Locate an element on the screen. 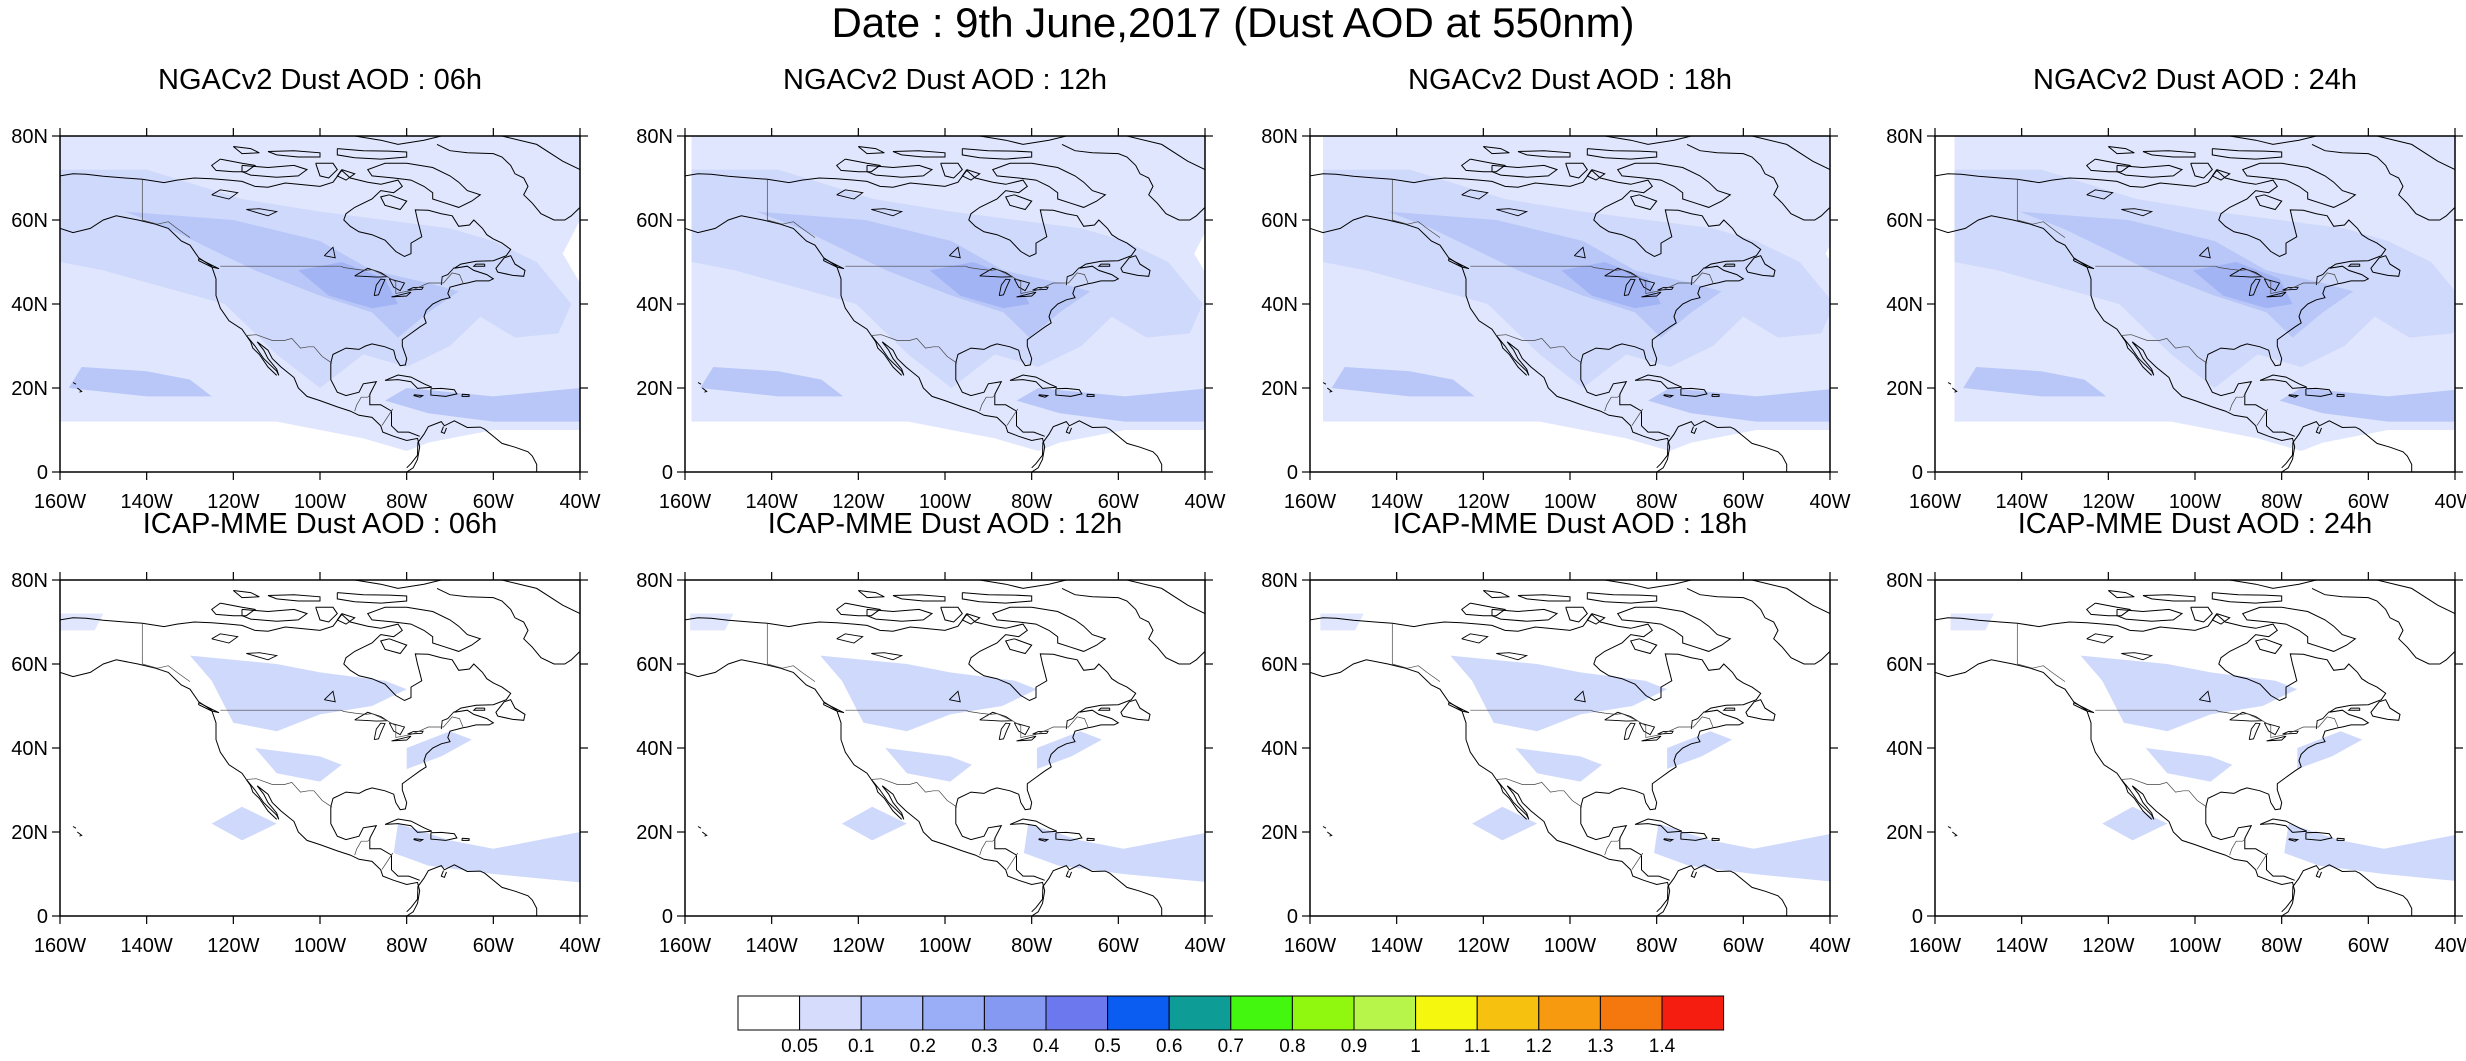  colorbar-label: 0.05 is located at coordinates (799, 1046).